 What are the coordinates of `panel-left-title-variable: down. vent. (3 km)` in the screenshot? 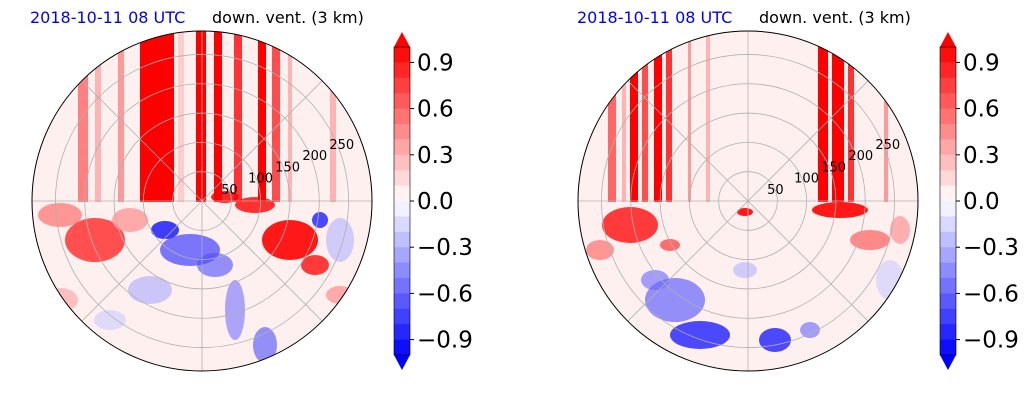 It's located at (288, 17).